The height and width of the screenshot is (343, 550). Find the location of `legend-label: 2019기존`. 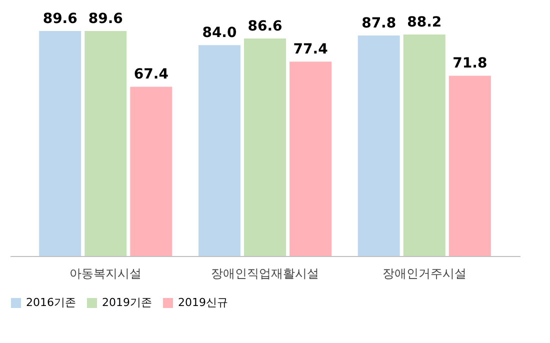

legend-label: 2019기존 is located at coordinates (127, 302).